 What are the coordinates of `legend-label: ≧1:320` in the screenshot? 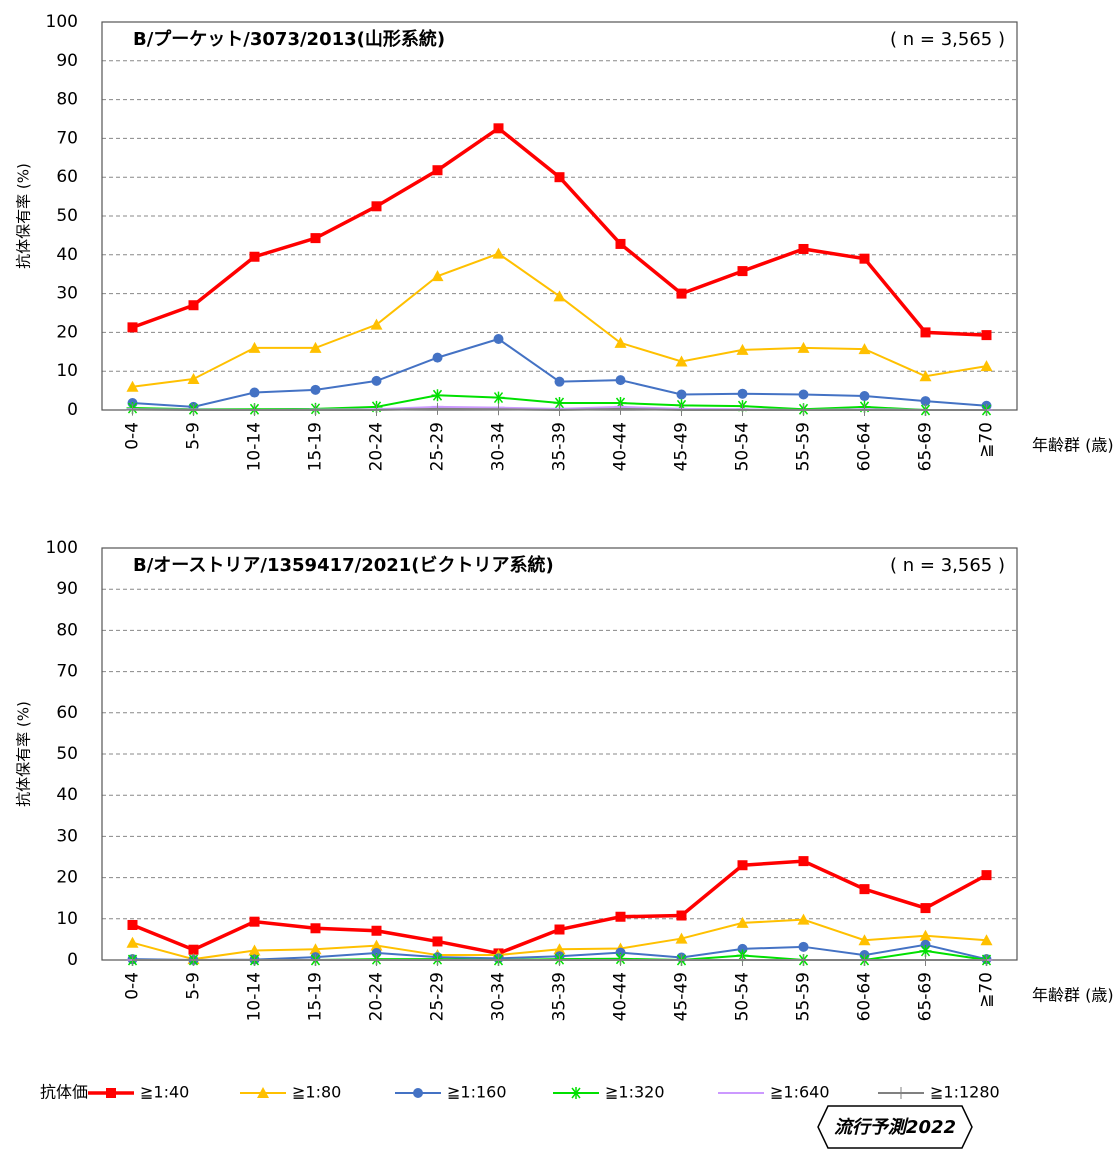 It's located at (635, 1092).